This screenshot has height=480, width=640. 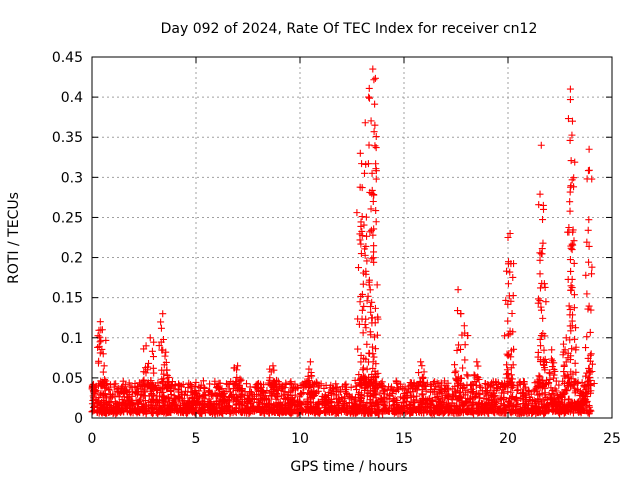 I want to click on y-tick-label: 0.35, so click(x=67, y=138).